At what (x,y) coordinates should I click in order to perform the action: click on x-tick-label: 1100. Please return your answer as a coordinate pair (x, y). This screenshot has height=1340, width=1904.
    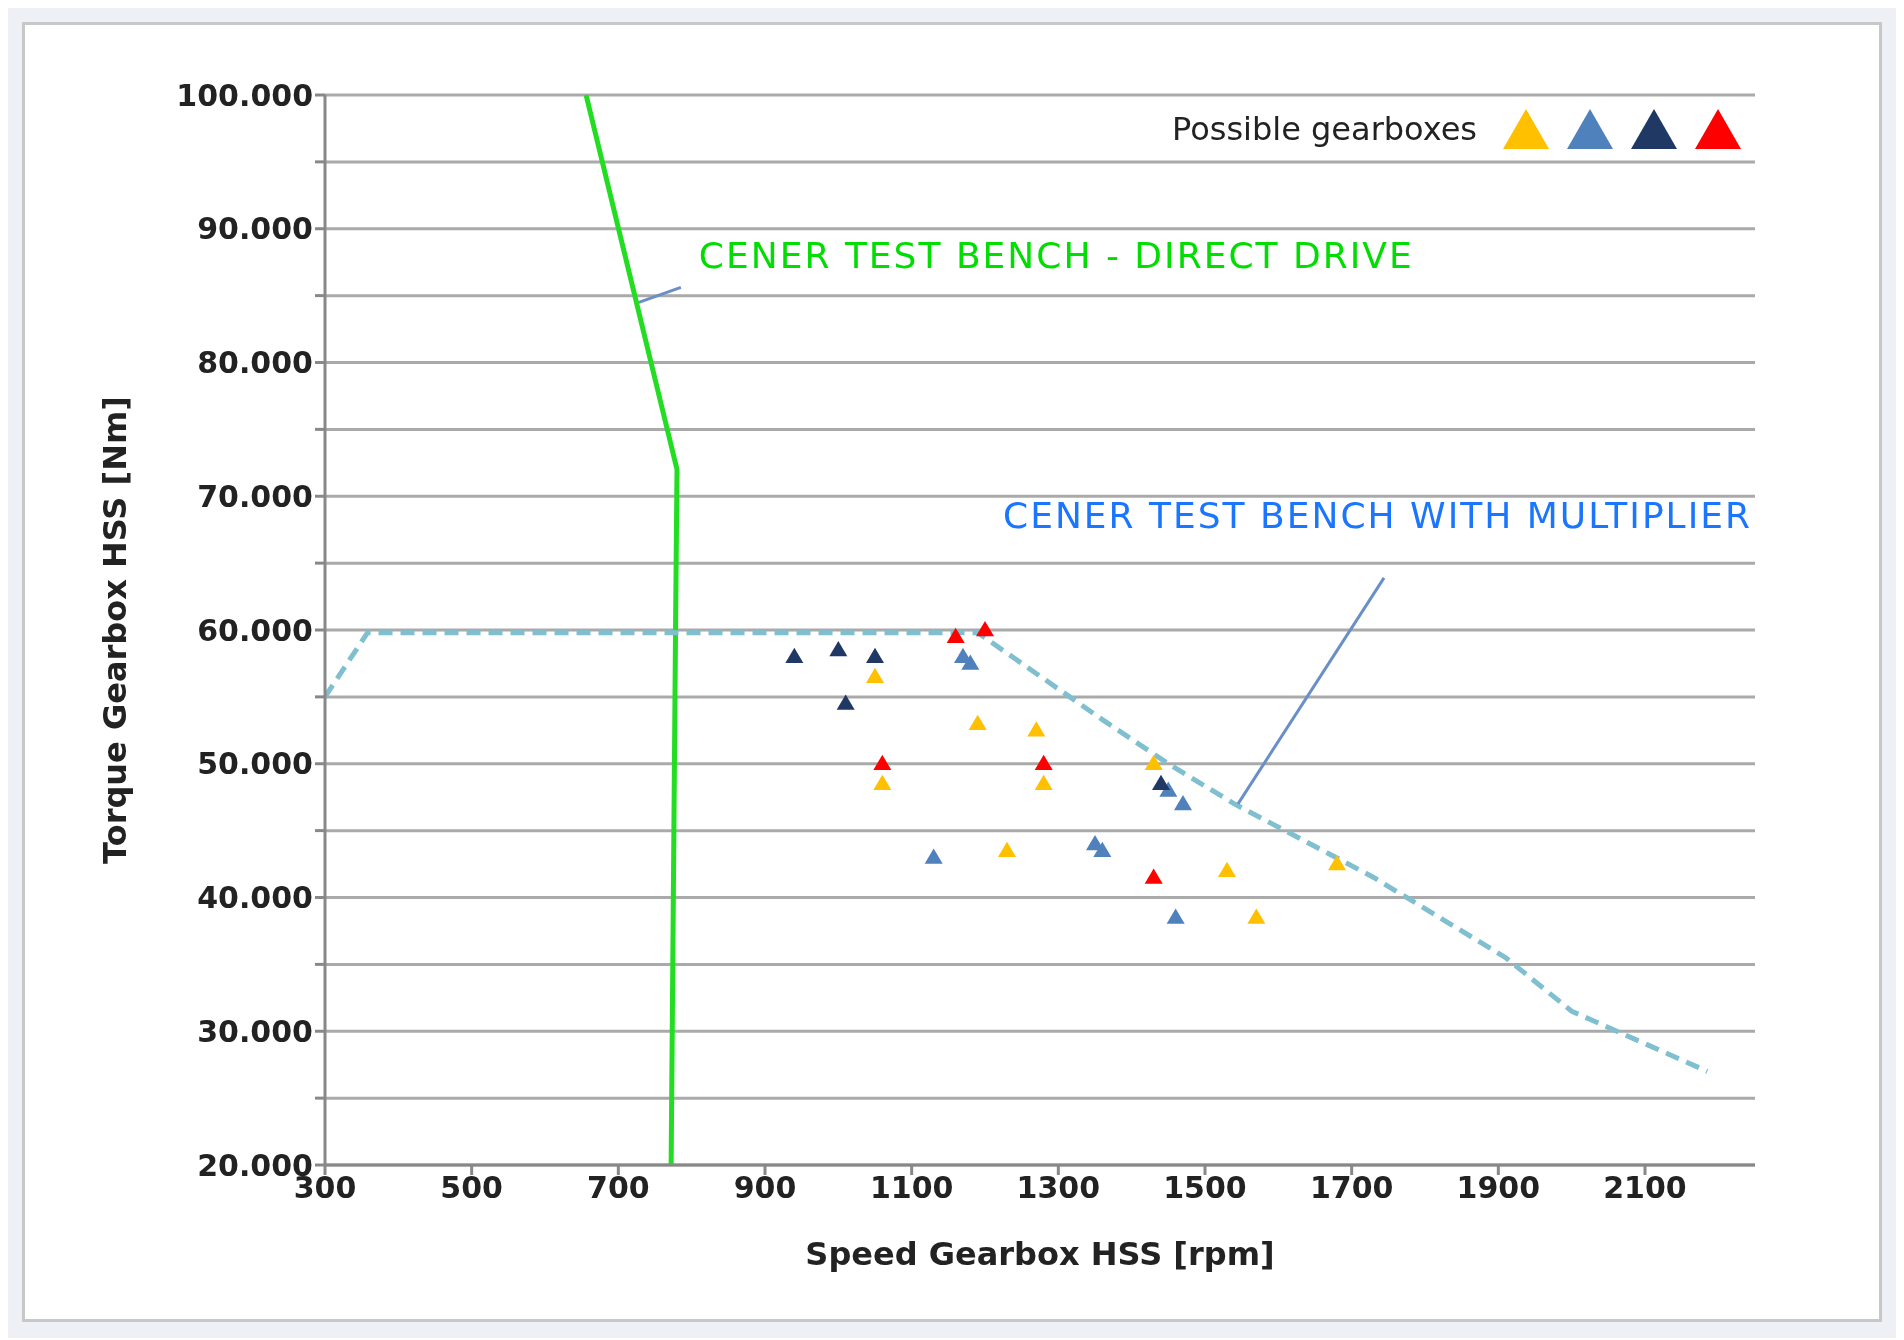
    Looking at the image, I should click on (911, 1188).